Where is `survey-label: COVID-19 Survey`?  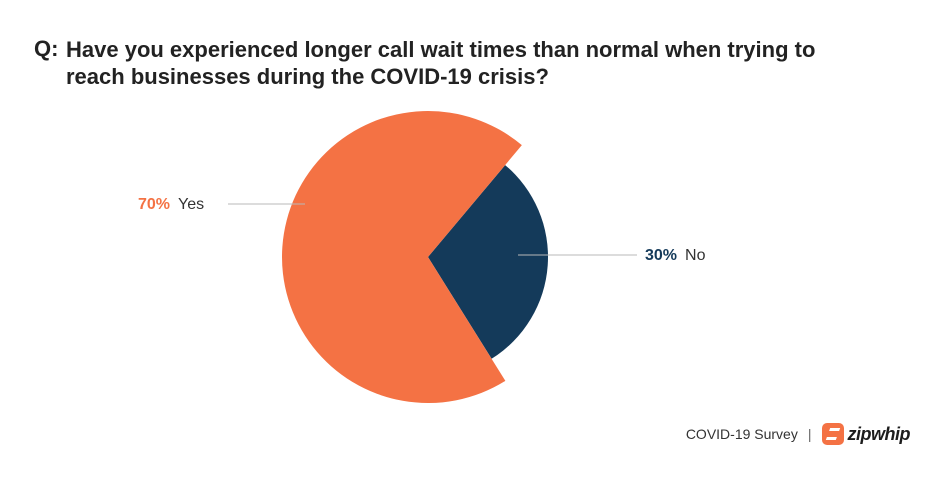
survey-label: COVID-19 Survey is located at coordinates (741, 434).